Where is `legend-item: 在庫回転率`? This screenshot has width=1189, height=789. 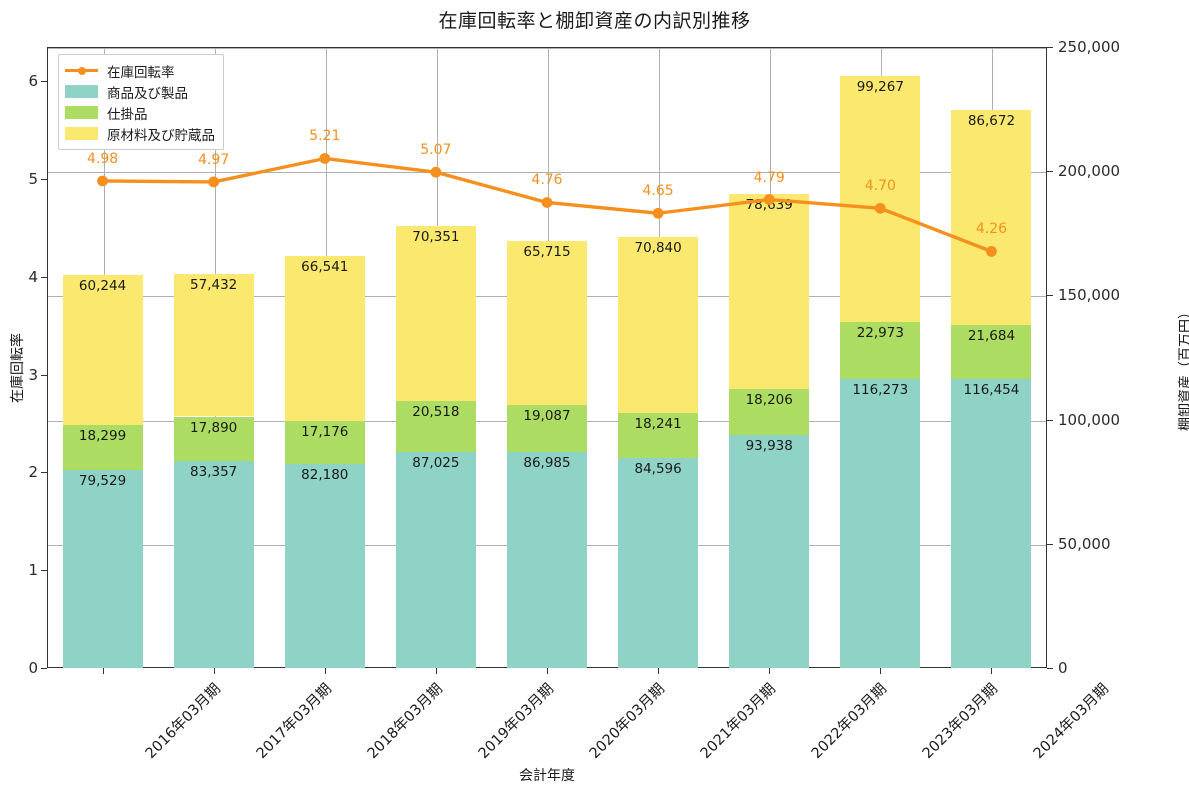
legend-item: 在庫回転率 is located at coordinates (140, 70).